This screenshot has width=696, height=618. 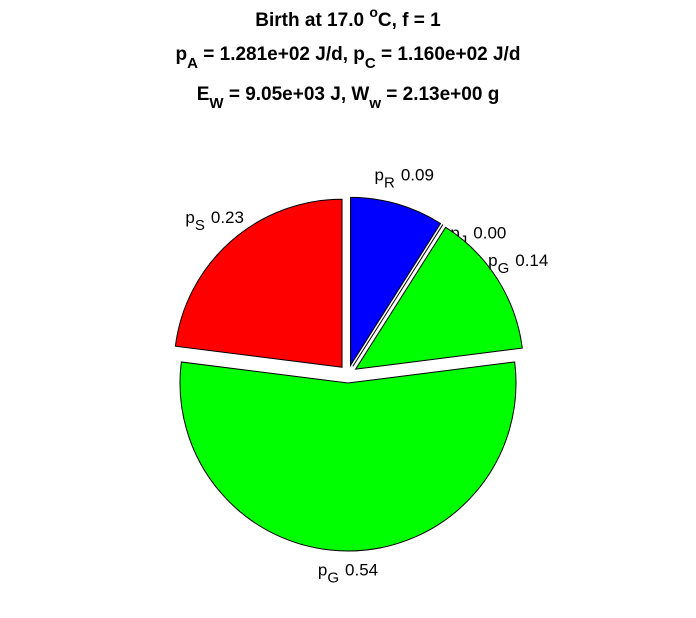 I want to click on title-part: W, so click(x=216, y=103).